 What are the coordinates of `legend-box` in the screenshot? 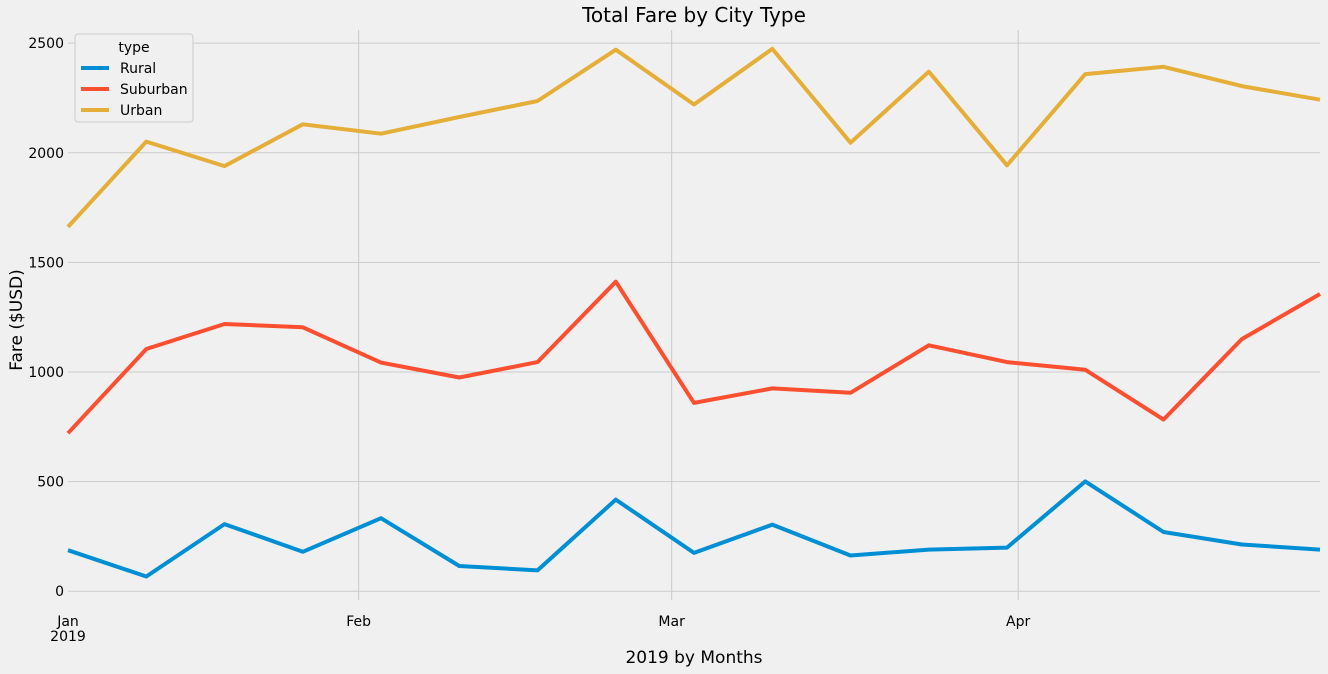 It's located at (134, 78).